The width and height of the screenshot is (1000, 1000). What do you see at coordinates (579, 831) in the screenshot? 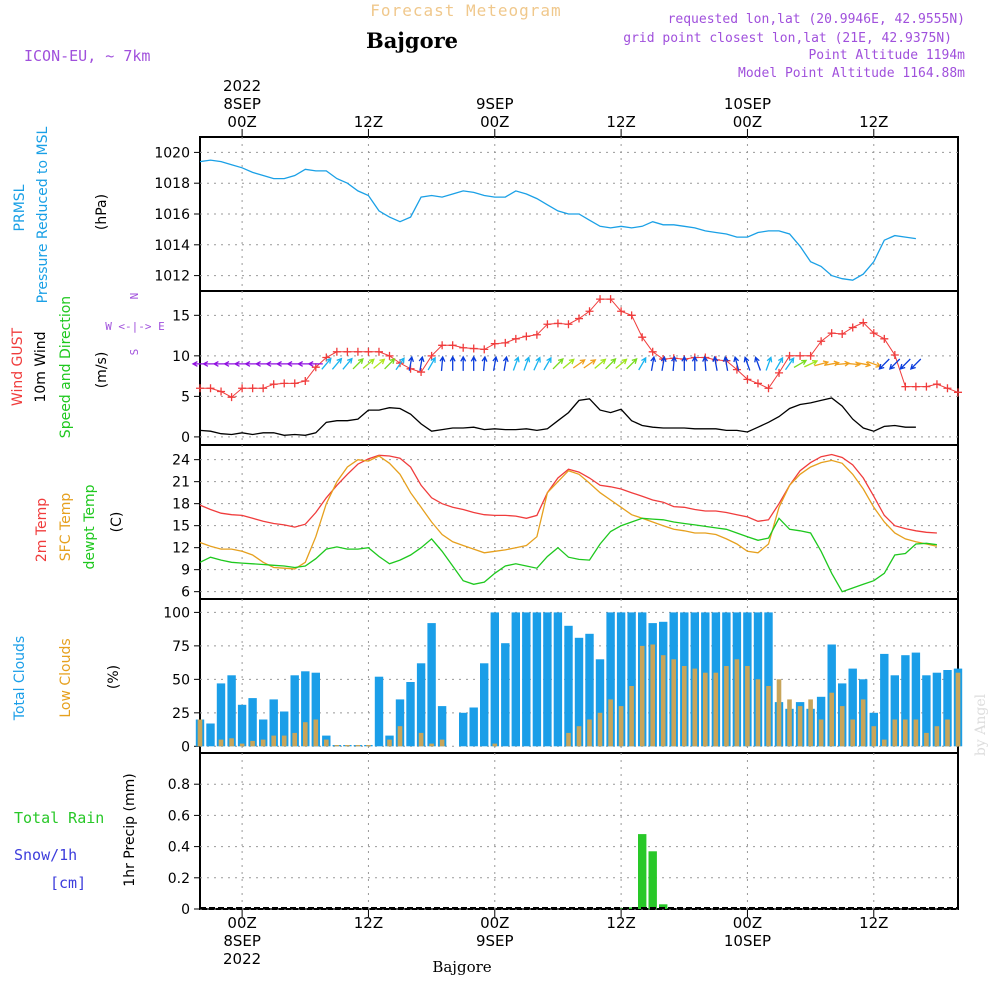
I see `precip-frame` at bounding box center [579, 831].